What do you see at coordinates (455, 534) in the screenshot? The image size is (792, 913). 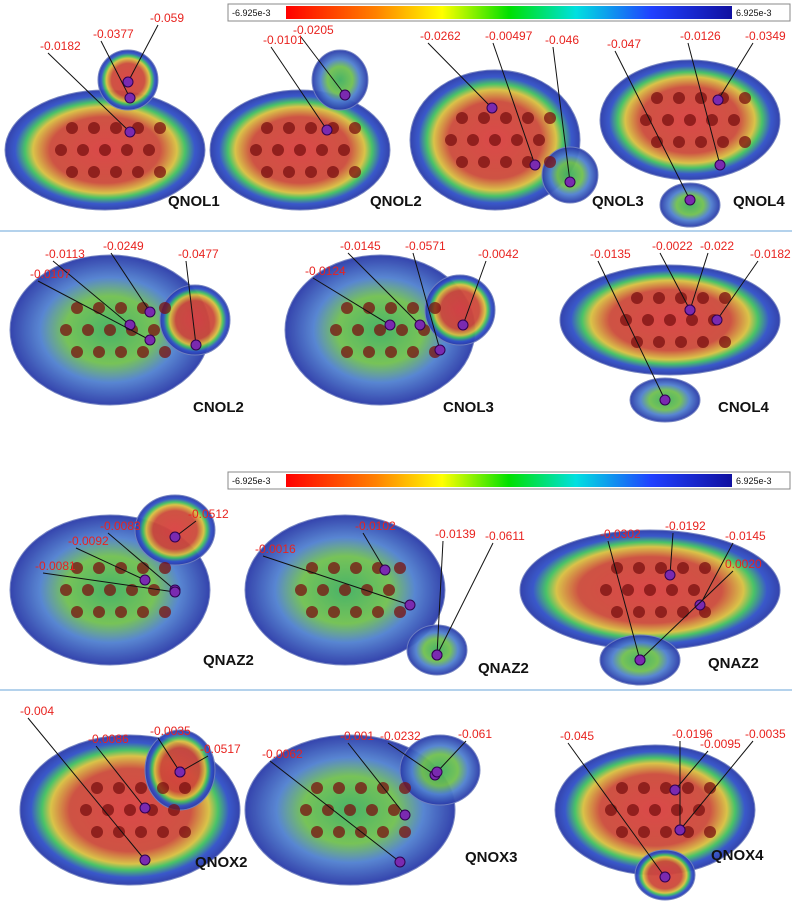 I see `value-label: -0.0139` at bounding box center [455, 534].